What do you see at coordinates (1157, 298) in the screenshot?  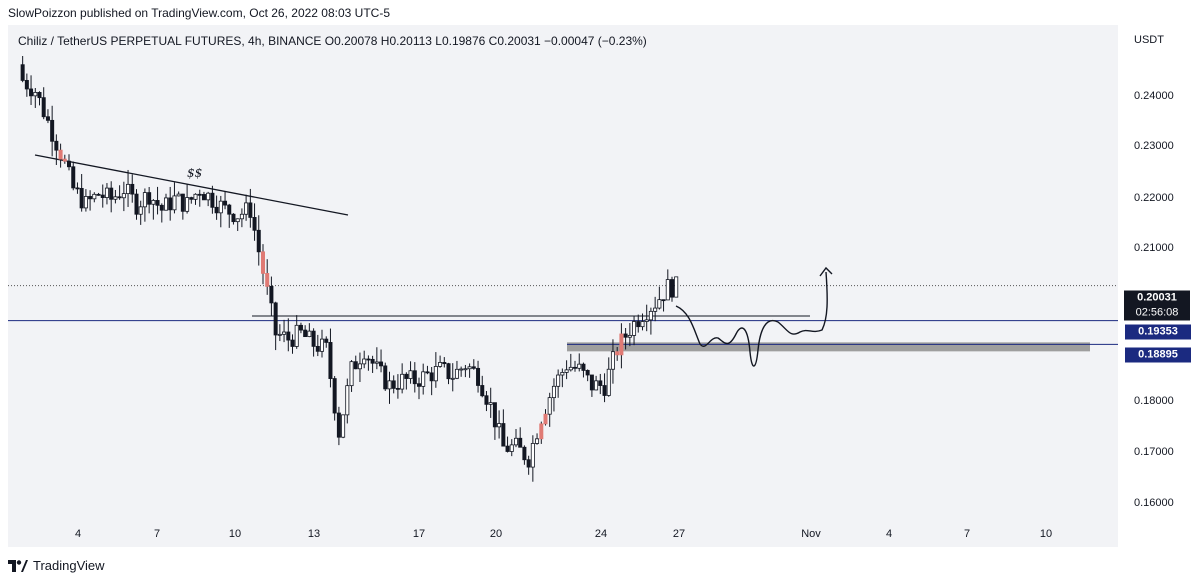 I see `last-price-label: 0.20031` at bounding box center [1157, 298].